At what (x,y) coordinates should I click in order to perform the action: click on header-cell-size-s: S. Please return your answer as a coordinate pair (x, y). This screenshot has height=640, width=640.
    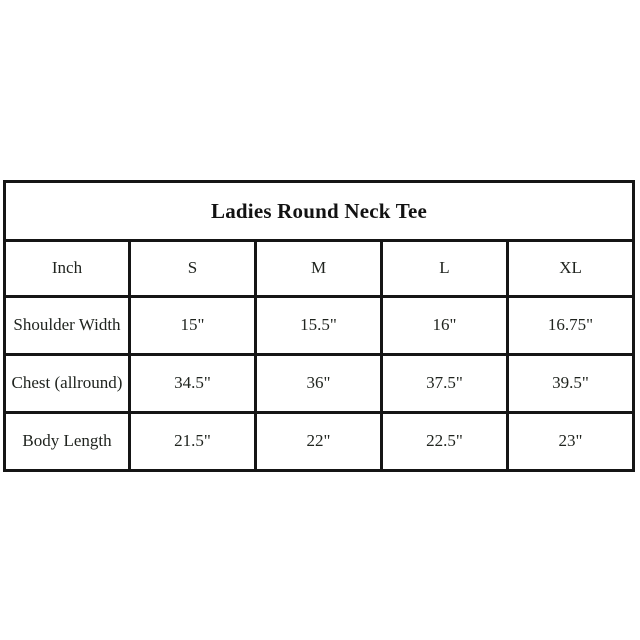
    Looking at the image, I should click on (192, 268).